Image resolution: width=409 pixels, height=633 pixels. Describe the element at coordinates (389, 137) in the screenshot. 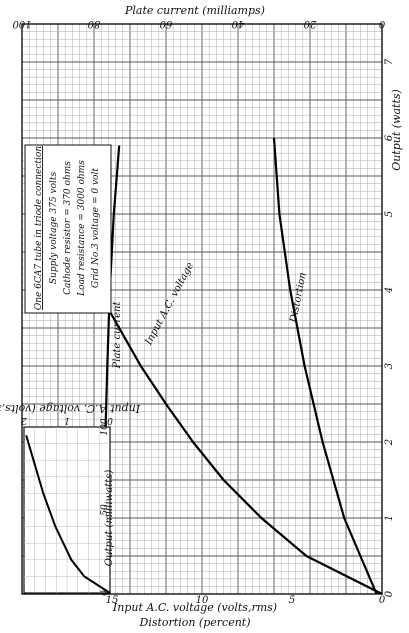

I see `output-tick-label: 6` at that location.